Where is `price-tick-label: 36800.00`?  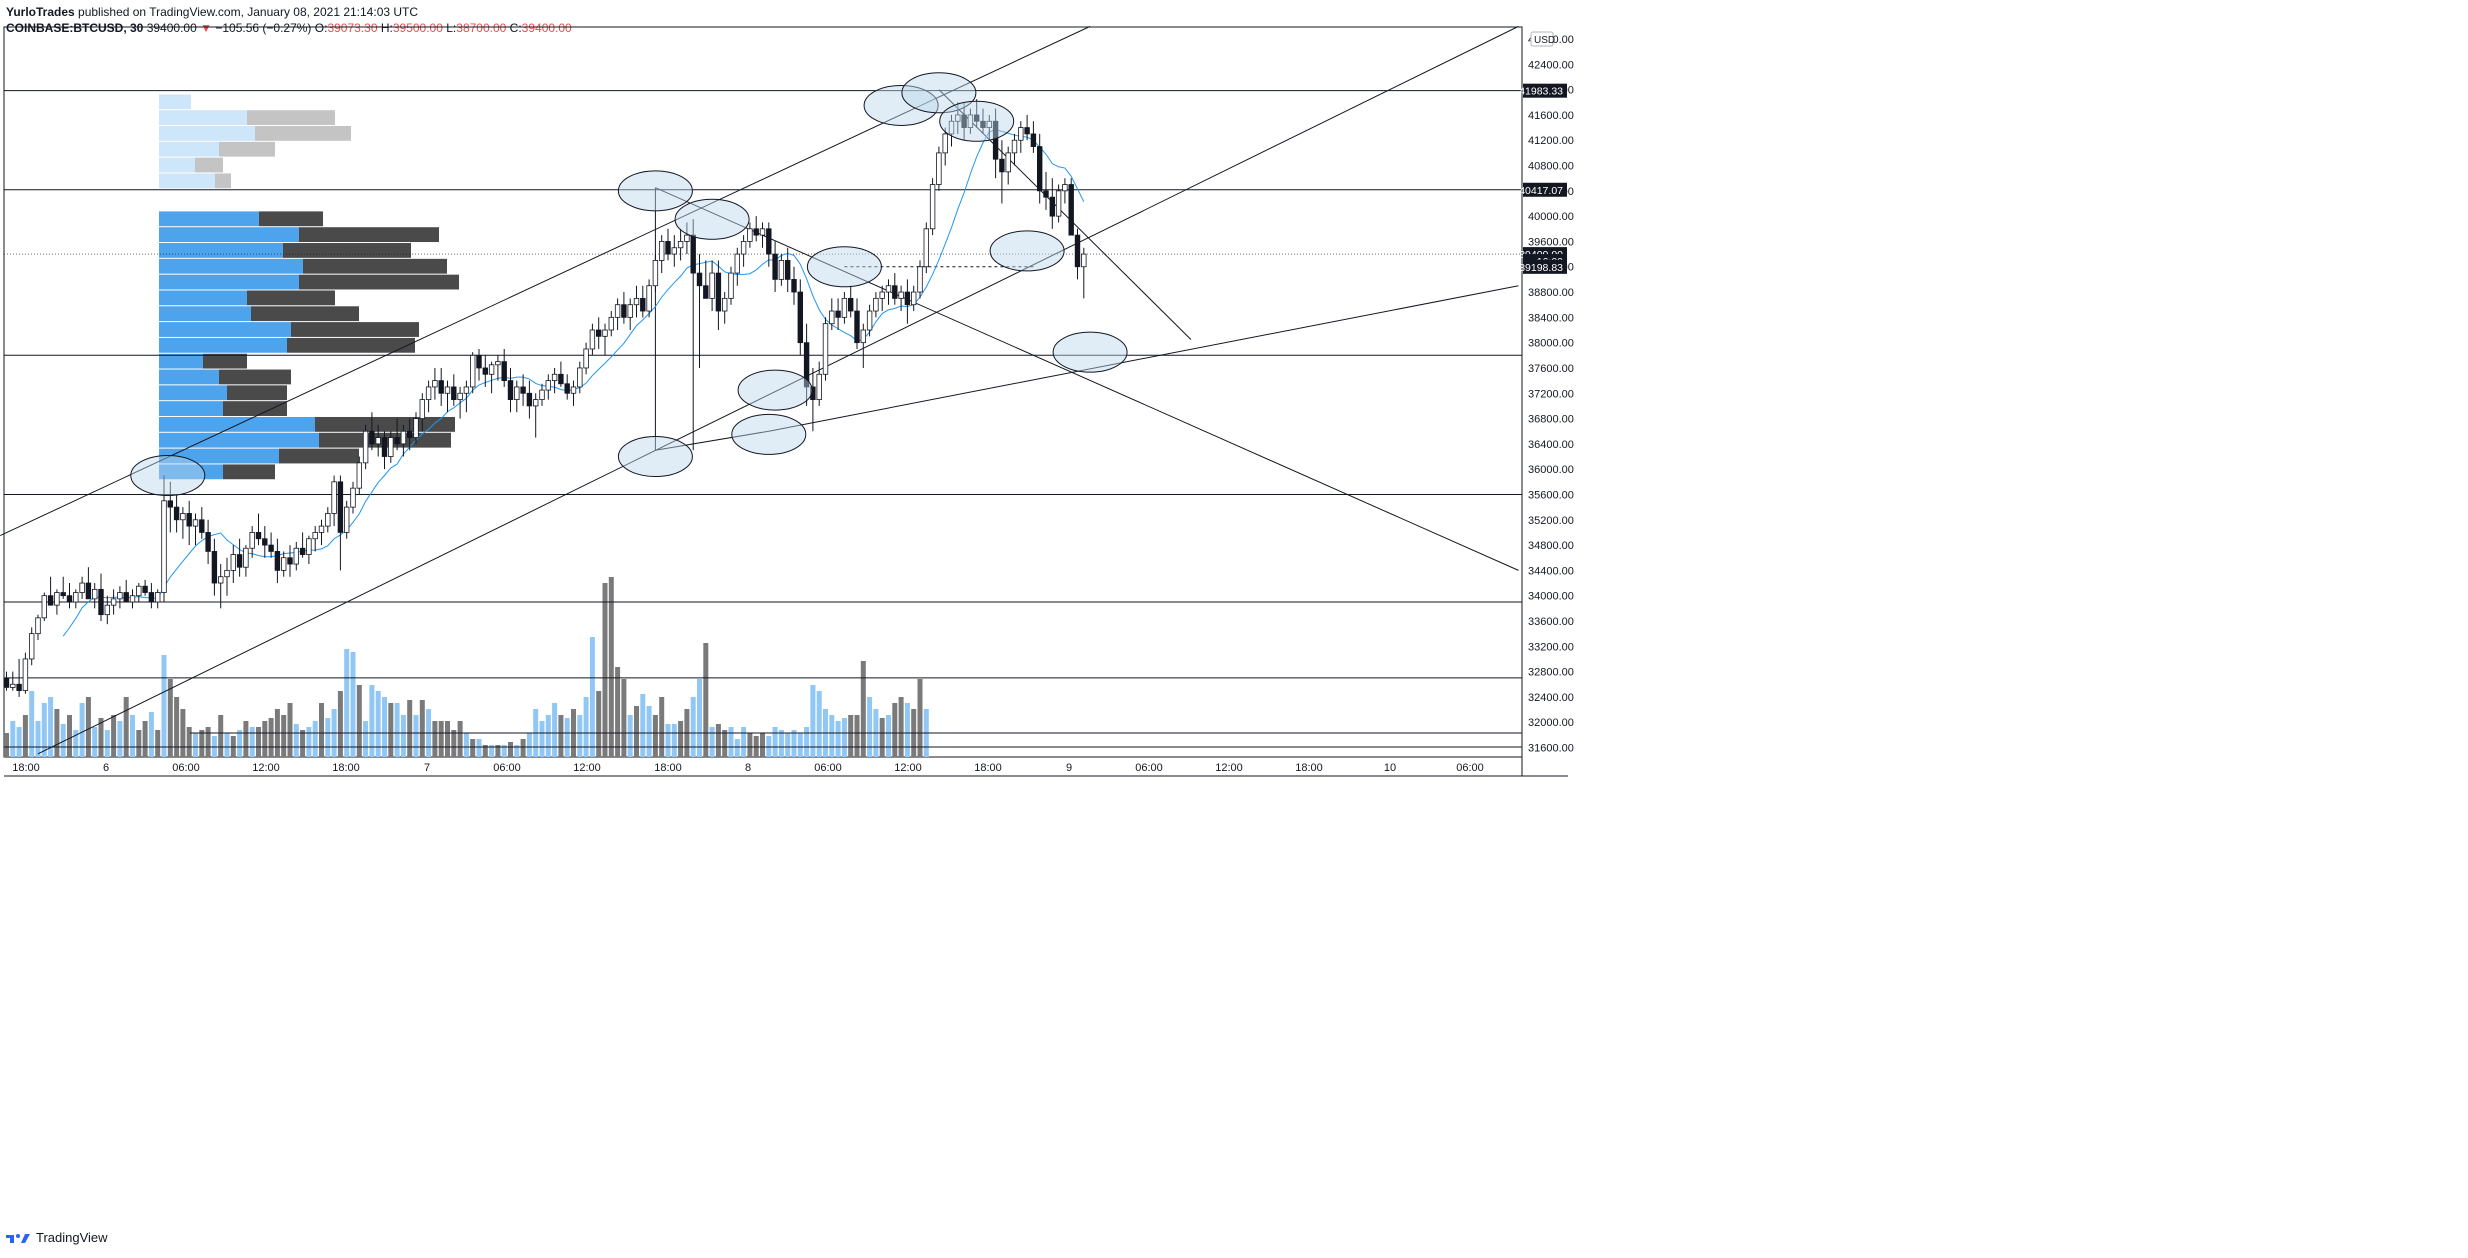 price-tick-label: 36800.00 is located at coordinates (1551, 420).